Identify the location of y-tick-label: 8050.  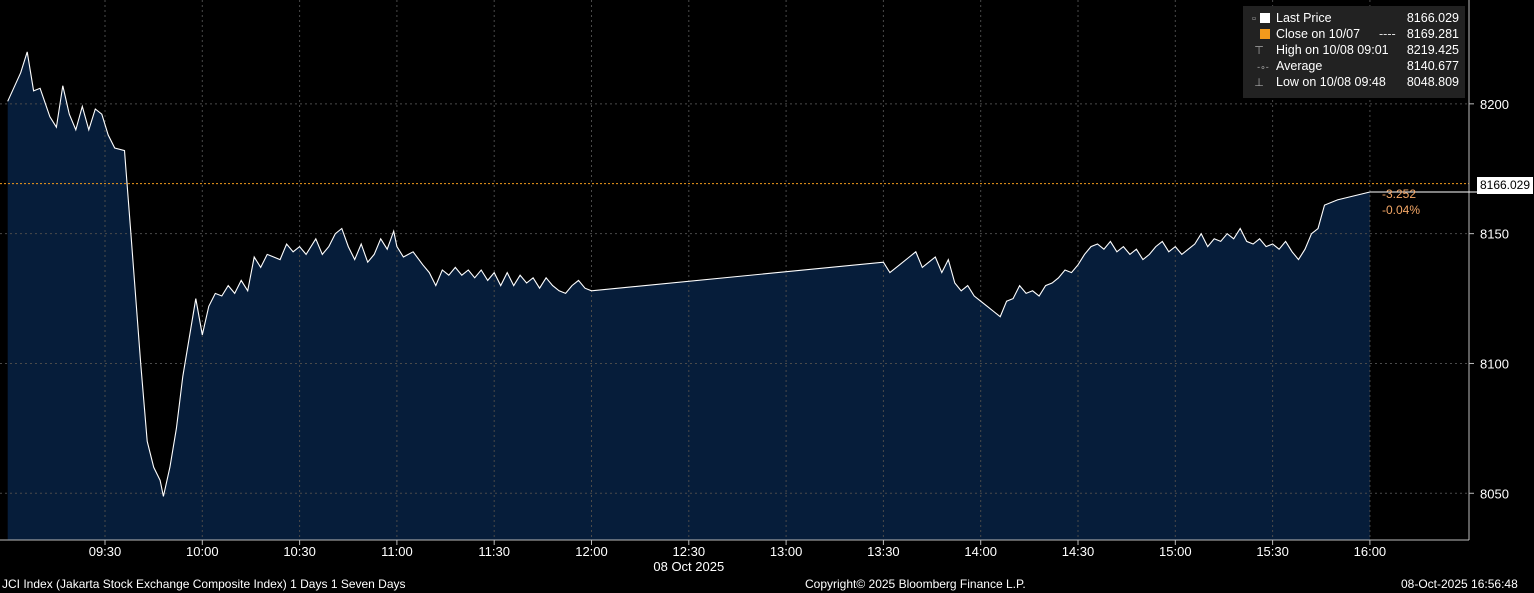
(1494, 493).